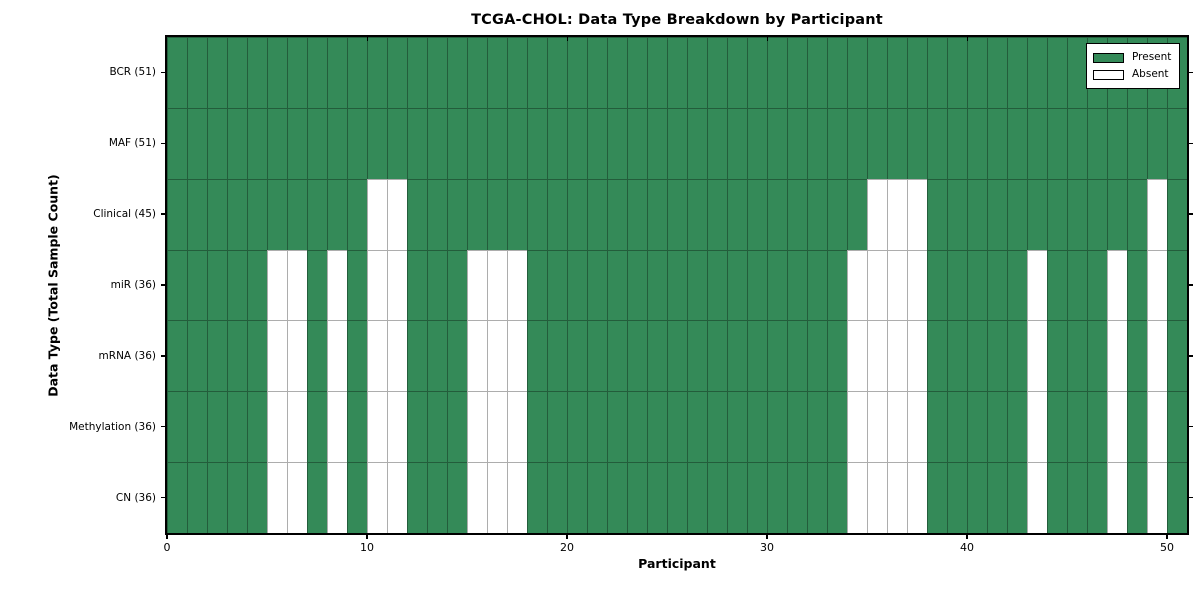 The image size is (1200, 600). Describe the element at coordinates (132, 143) in the screenshot. I see `y-tick-label-MAF: MAF (51)` at that location.